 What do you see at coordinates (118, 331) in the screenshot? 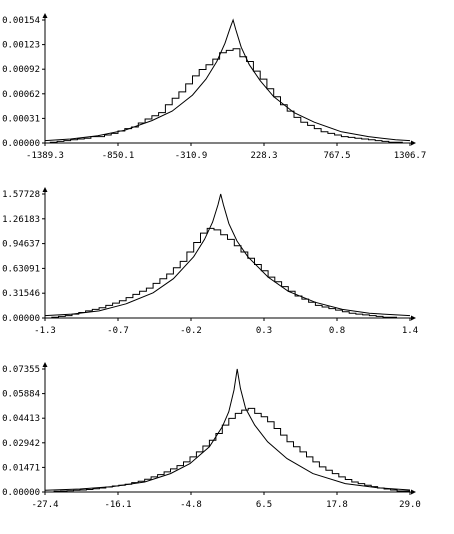
I see `x-tick-label: -0.7` at bounding box center [118, 331].